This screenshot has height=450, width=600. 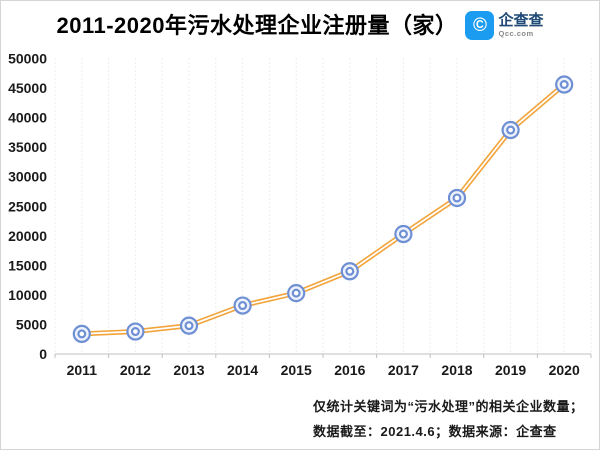 What do you see at coordinates (27, 147) in the screenshot?
I see `y-tick-label: 35000` at bounding box center [27, 147].